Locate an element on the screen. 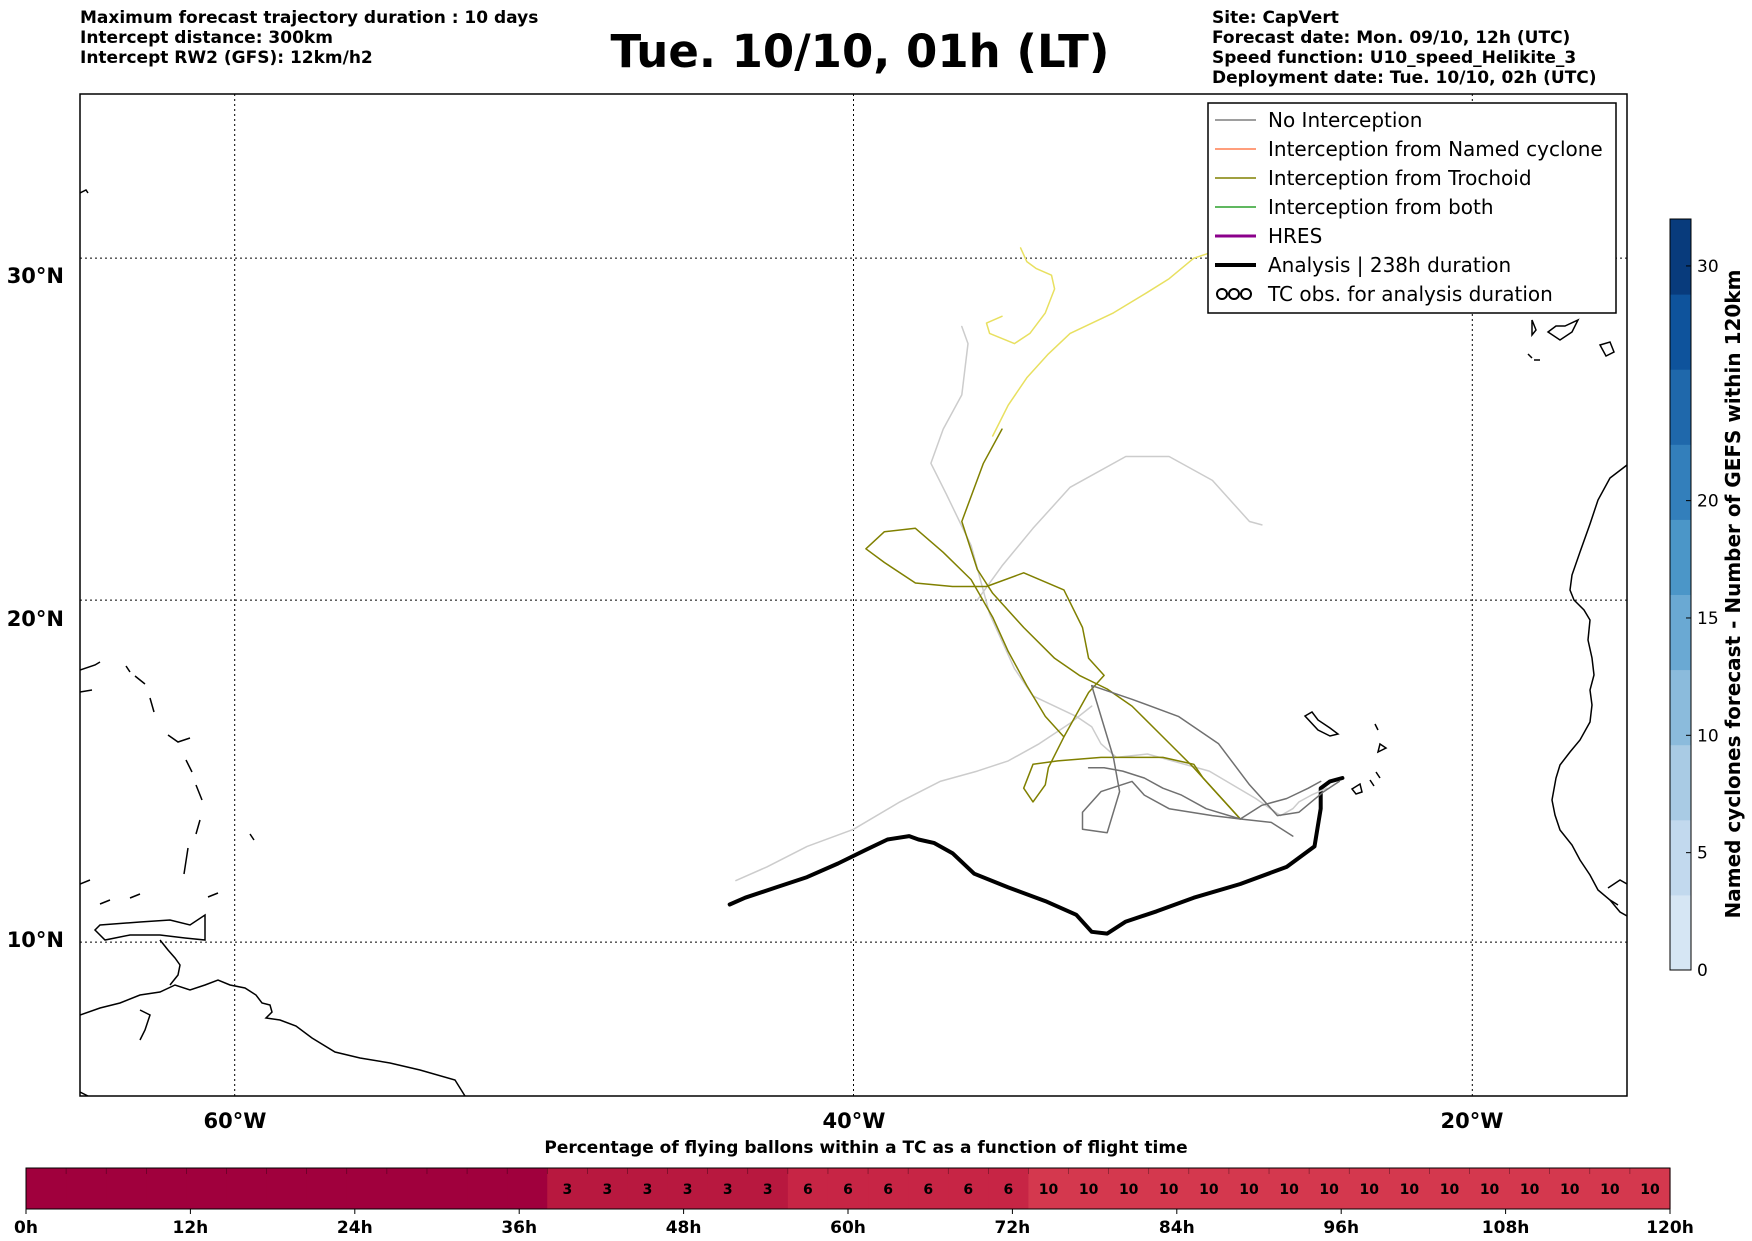 This screenshot has width=1752, height=1241. colorbar-tick-label: 30 is located at coordinates (1708, 267).